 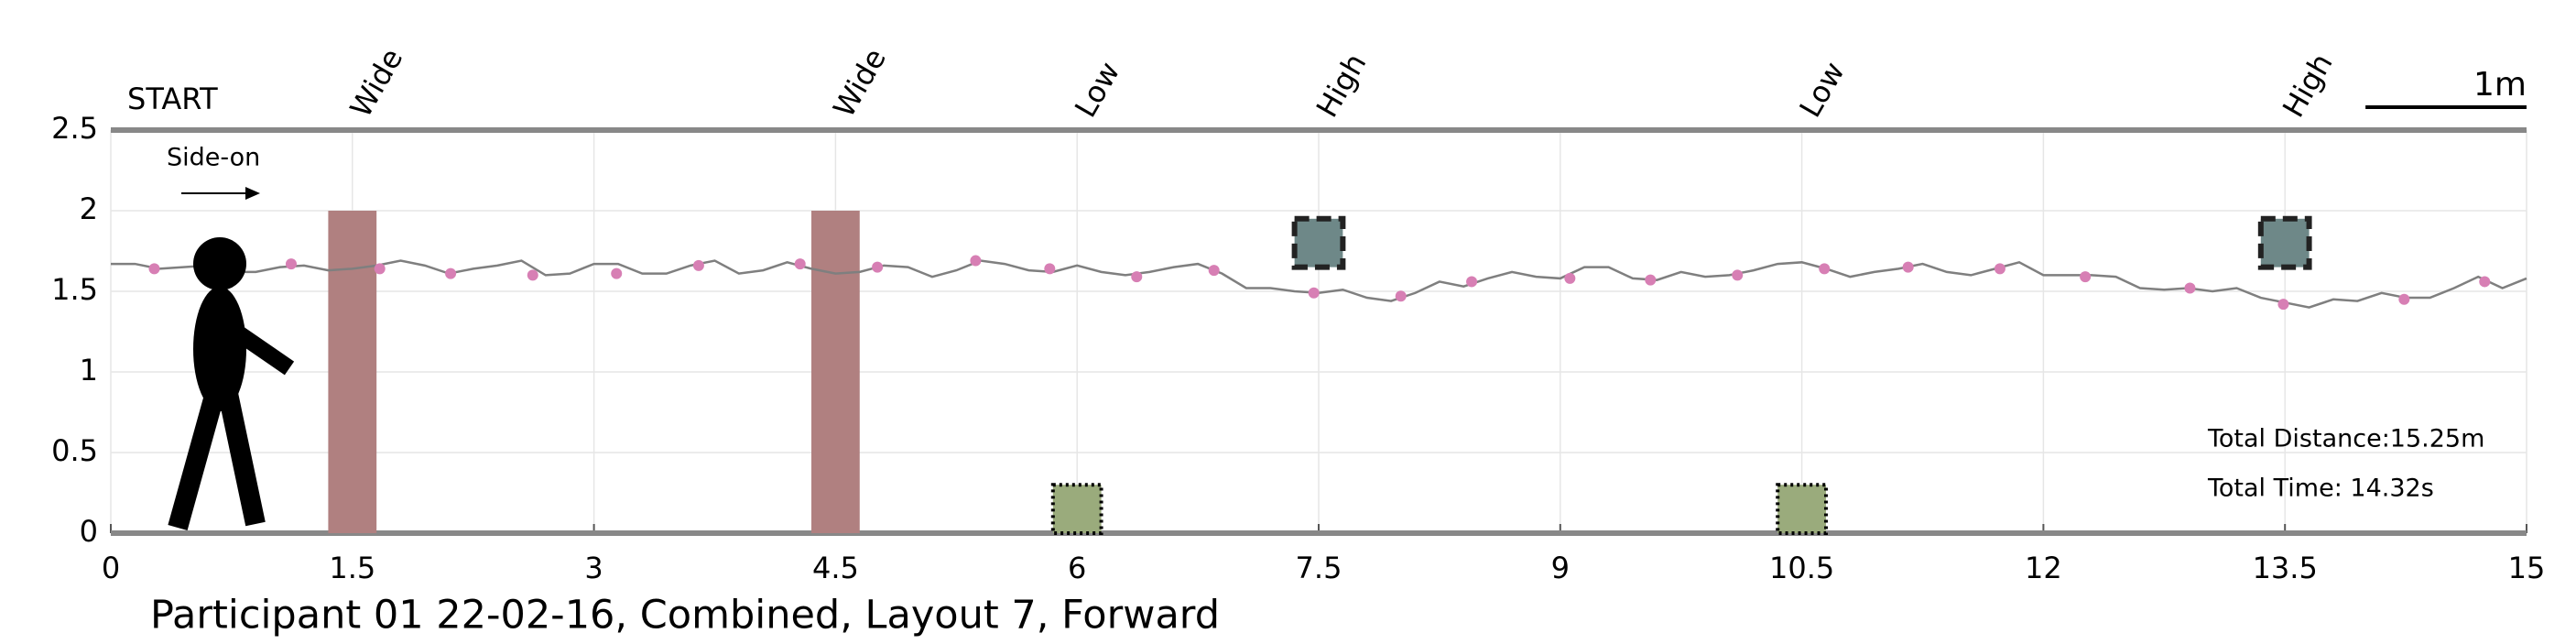 What do you see at coordinates (213, 158) in the screenshot?
I see `view-label: Side-on` at bounding box center [213, 158].